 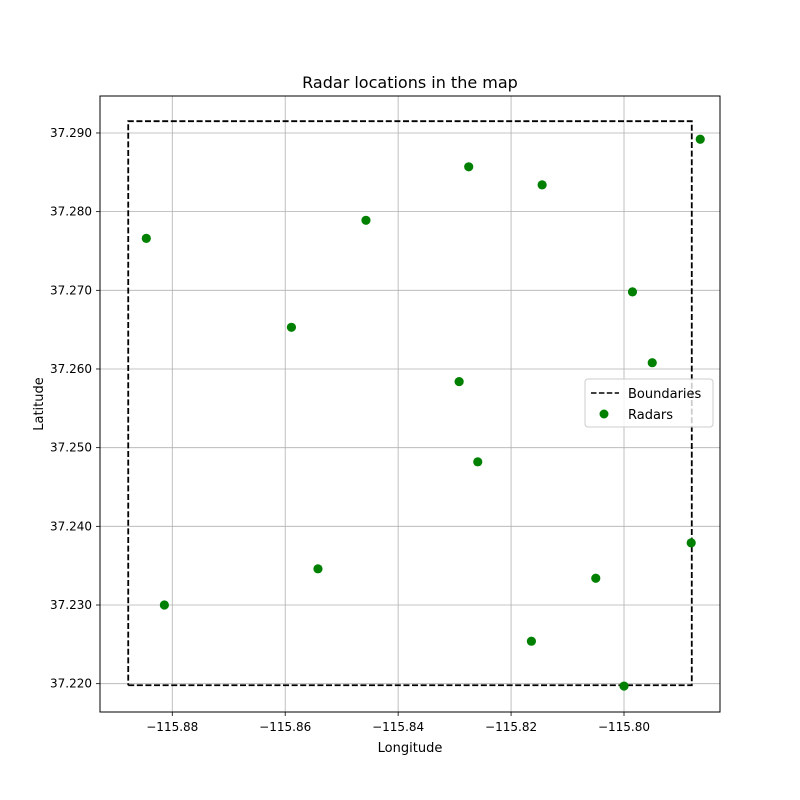 I want to click on y-tick-label: 37.260, so click(x=71, y=369).